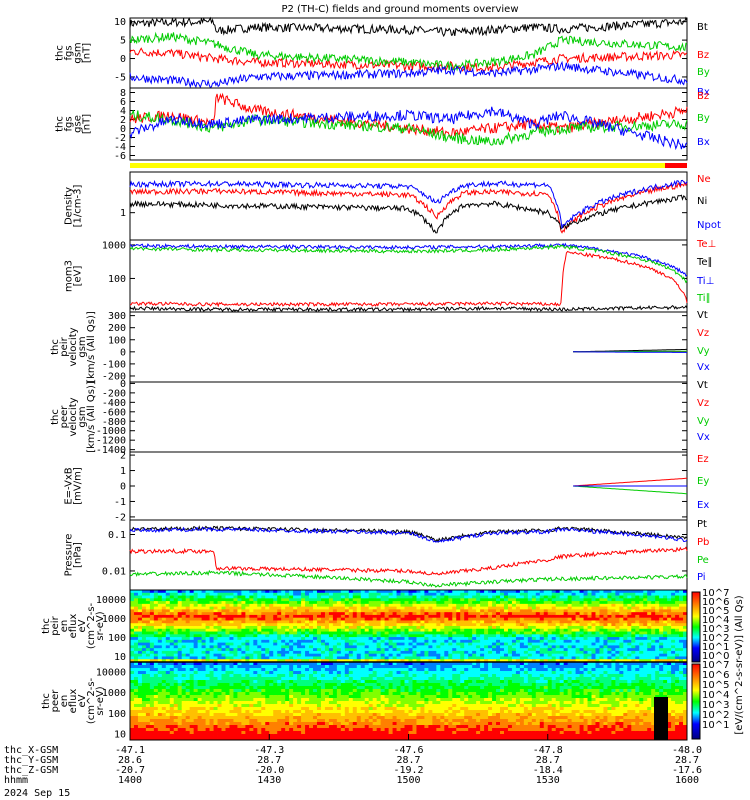 The width and height of the screenshot is (750, 800). Describe the element at coordinates (123, 129) in the screenshot. I see `ytick-label: 0` at that location.